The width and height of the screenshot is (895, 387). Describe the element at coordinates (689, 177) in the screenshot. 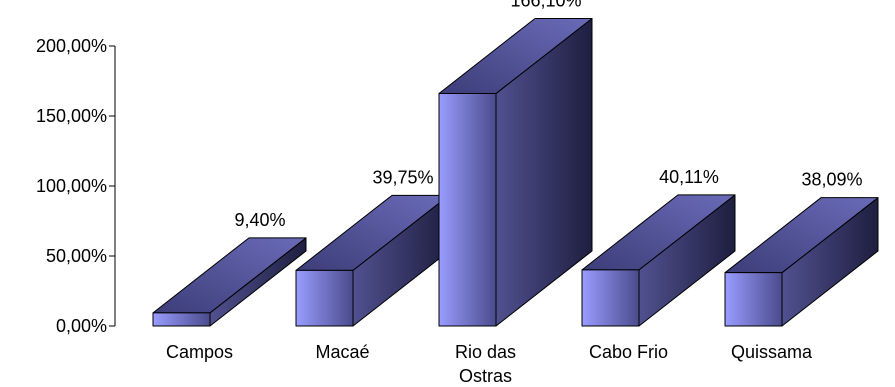

I see `data-label: 40,11%` at that location.